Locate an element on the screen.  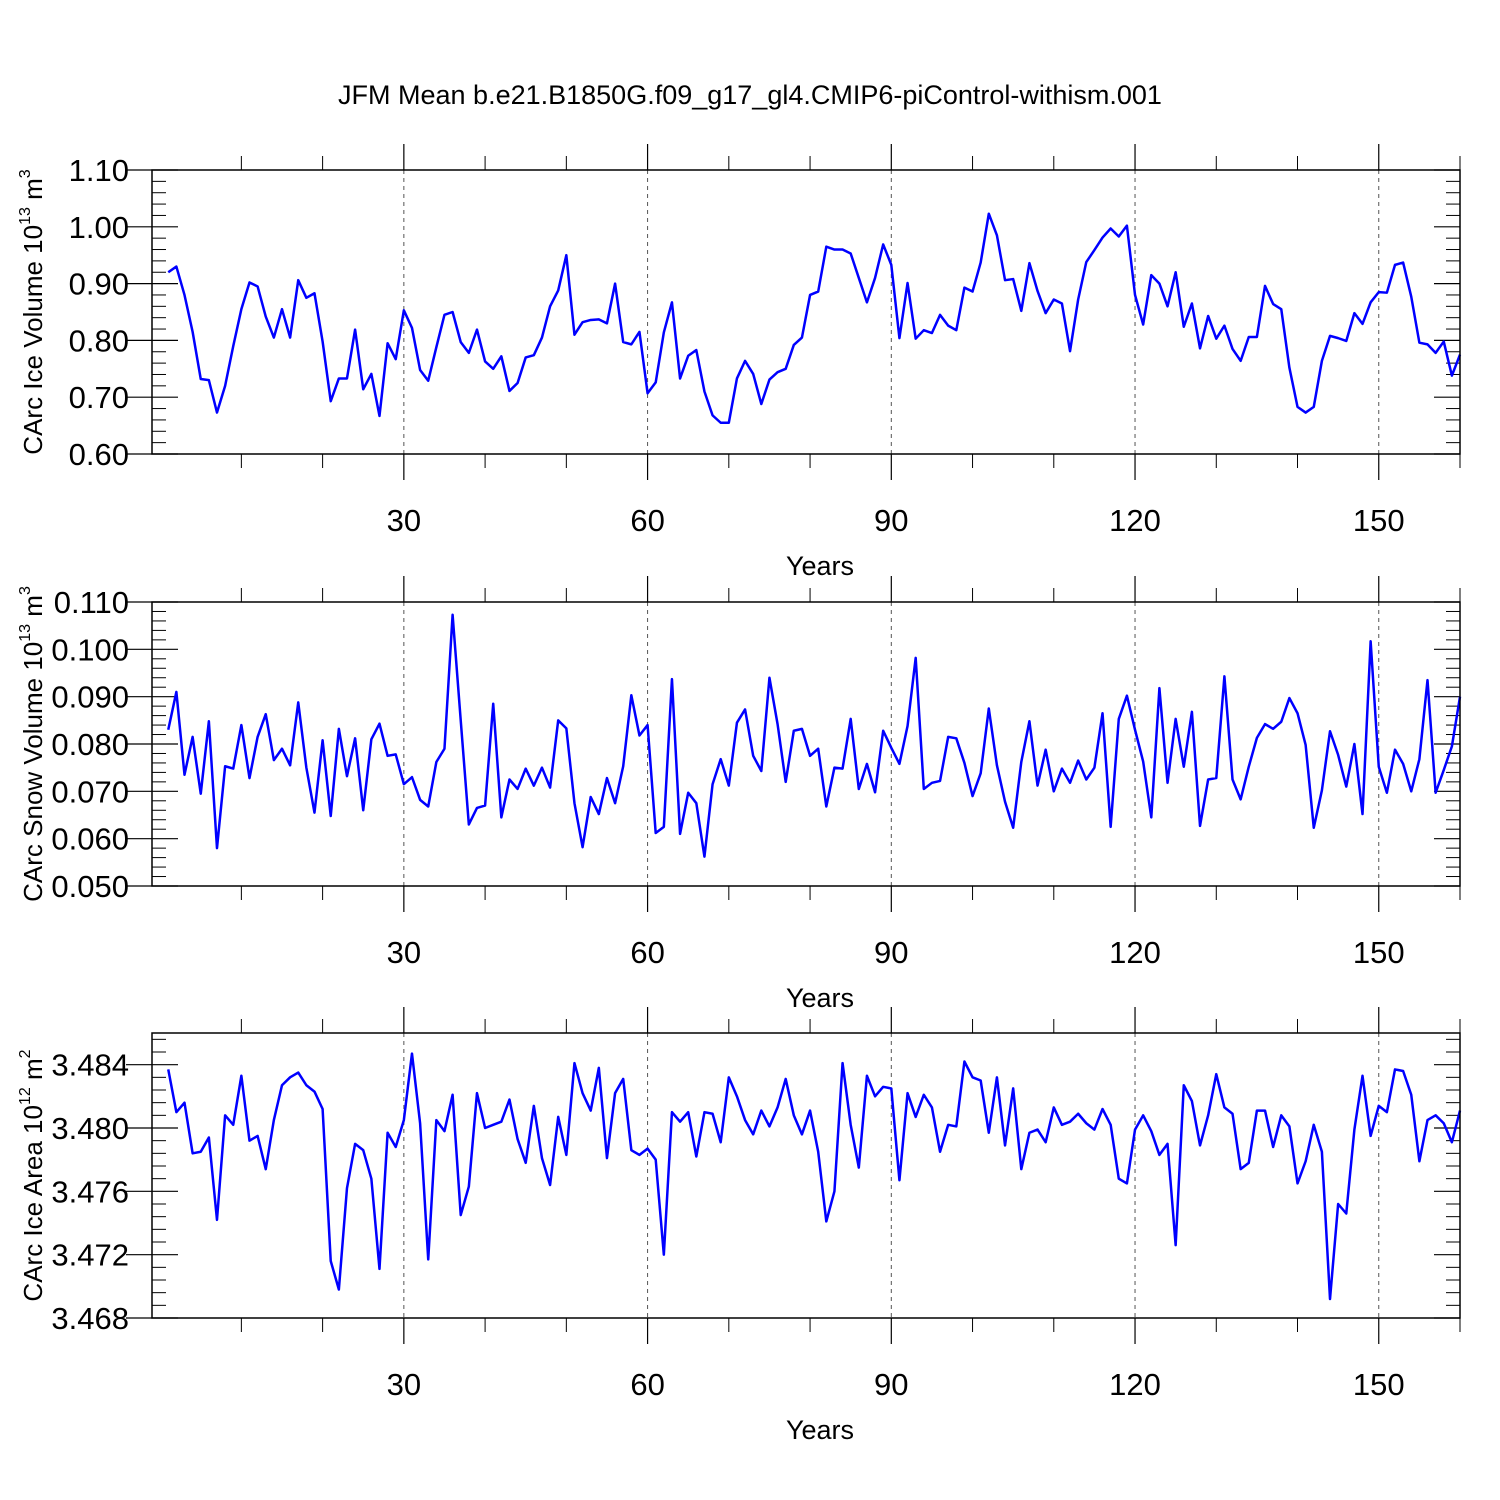
y-tick-label: 3.476 is located at coordinates (90, 1191).